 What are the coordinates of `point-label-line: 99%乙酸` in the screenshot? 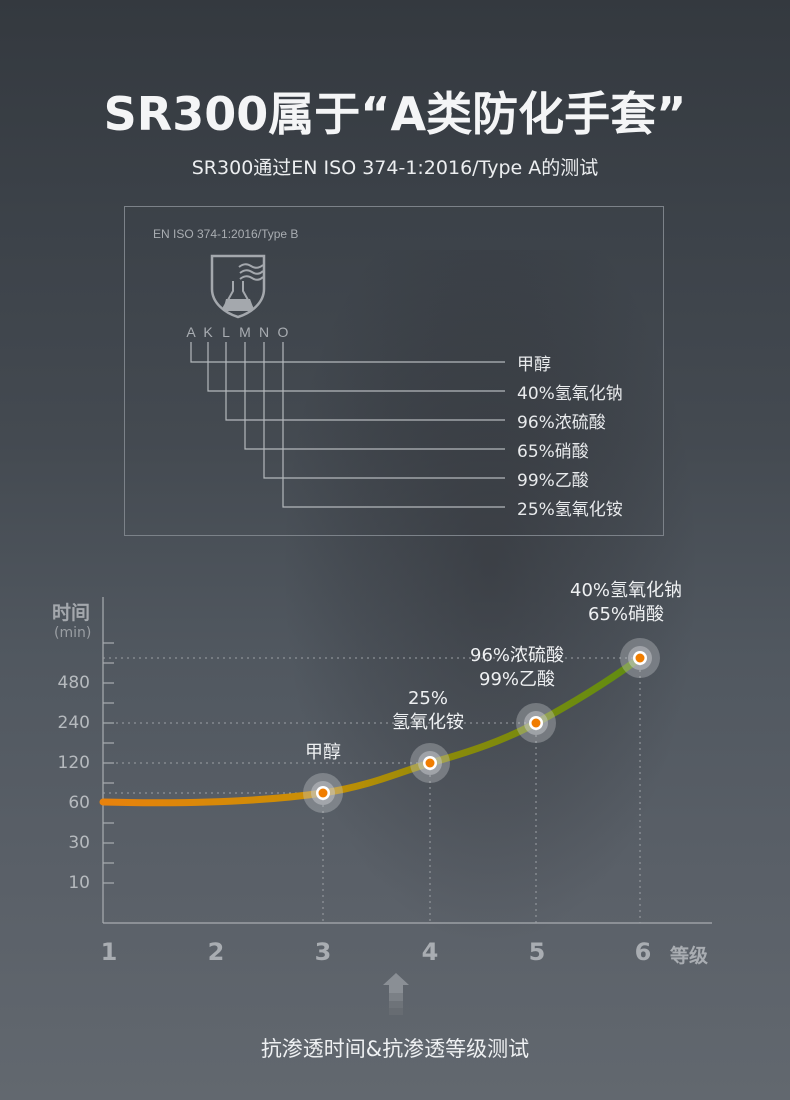 It's located at (517, 679).